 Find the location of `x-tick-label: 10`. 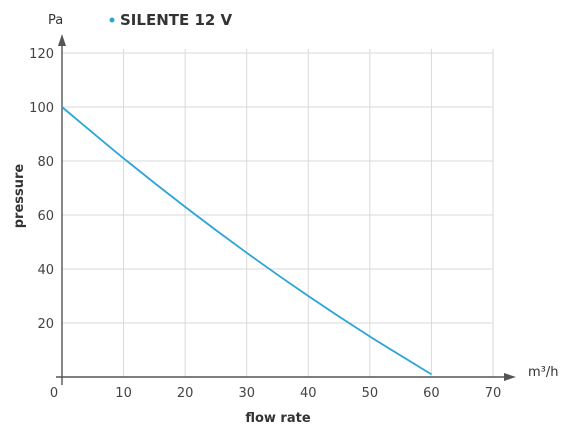

x-tick-label: 10 is located at coordinates (123, 393).